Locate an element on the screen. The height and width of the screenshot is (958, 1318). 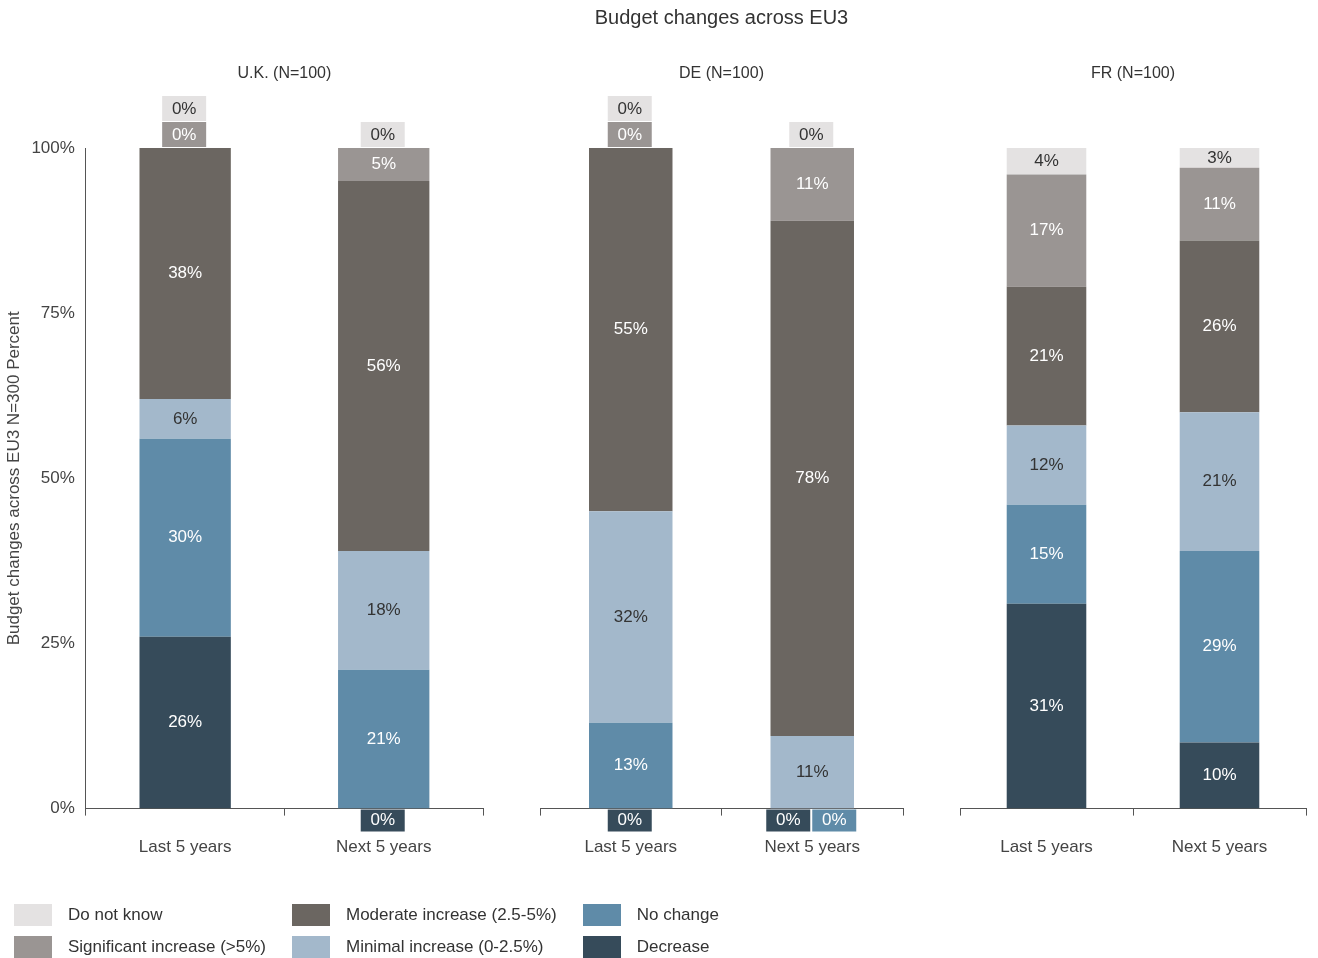
chart-subtitle: DE (N=100) is located at coordinates (721, 73).